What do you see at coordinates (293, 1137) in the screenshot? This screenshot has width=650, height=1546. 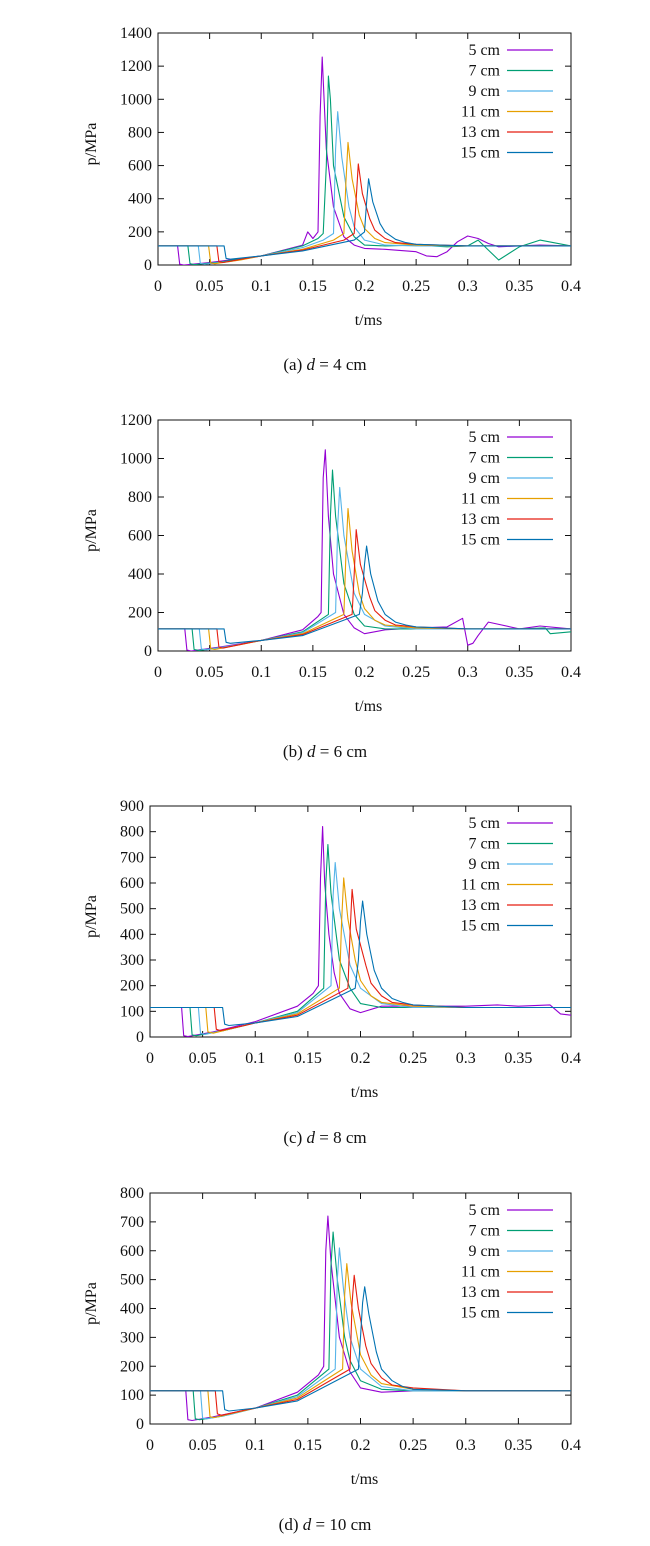 I see `caption-label: (c)` at bounding box center [293, 1137].